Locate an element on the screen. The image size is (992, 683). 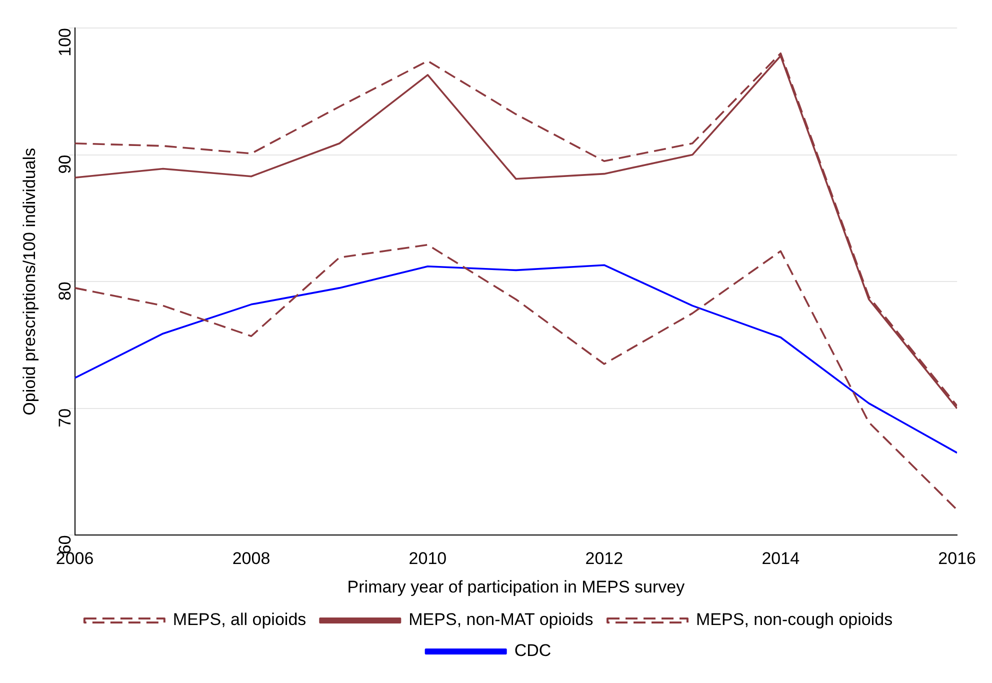
x-tick-label: 2010 is located at coordinates (427, 558).